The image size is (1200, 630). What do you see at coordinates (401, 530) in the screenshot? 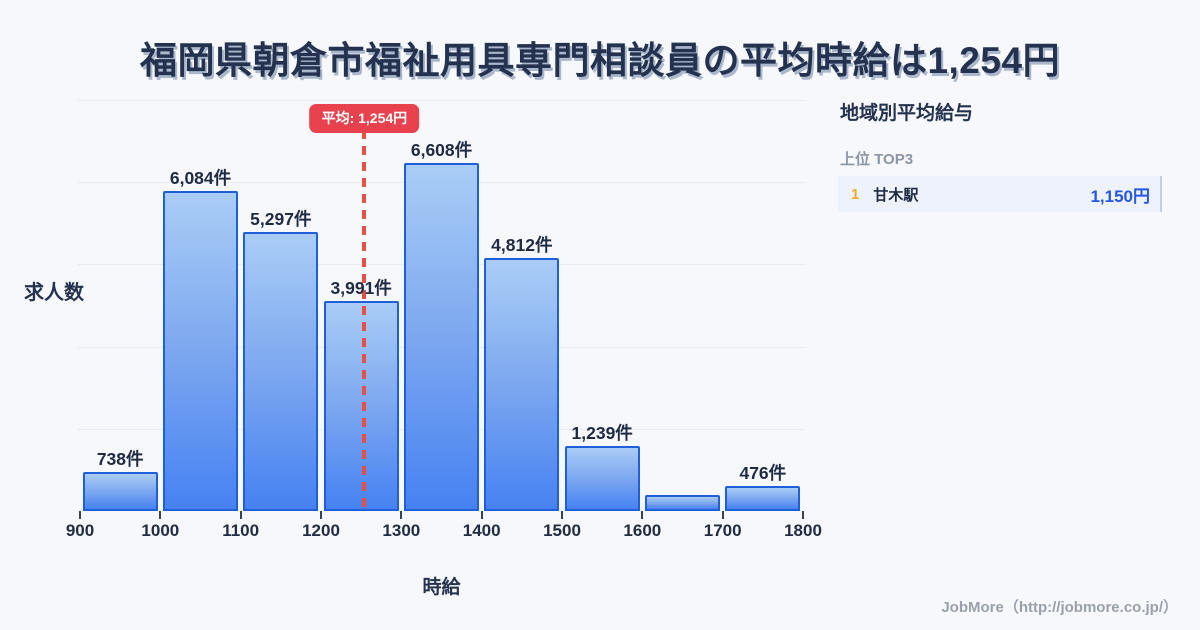
I see `x-tick-label: 1300` at bounding box center [401, 530].